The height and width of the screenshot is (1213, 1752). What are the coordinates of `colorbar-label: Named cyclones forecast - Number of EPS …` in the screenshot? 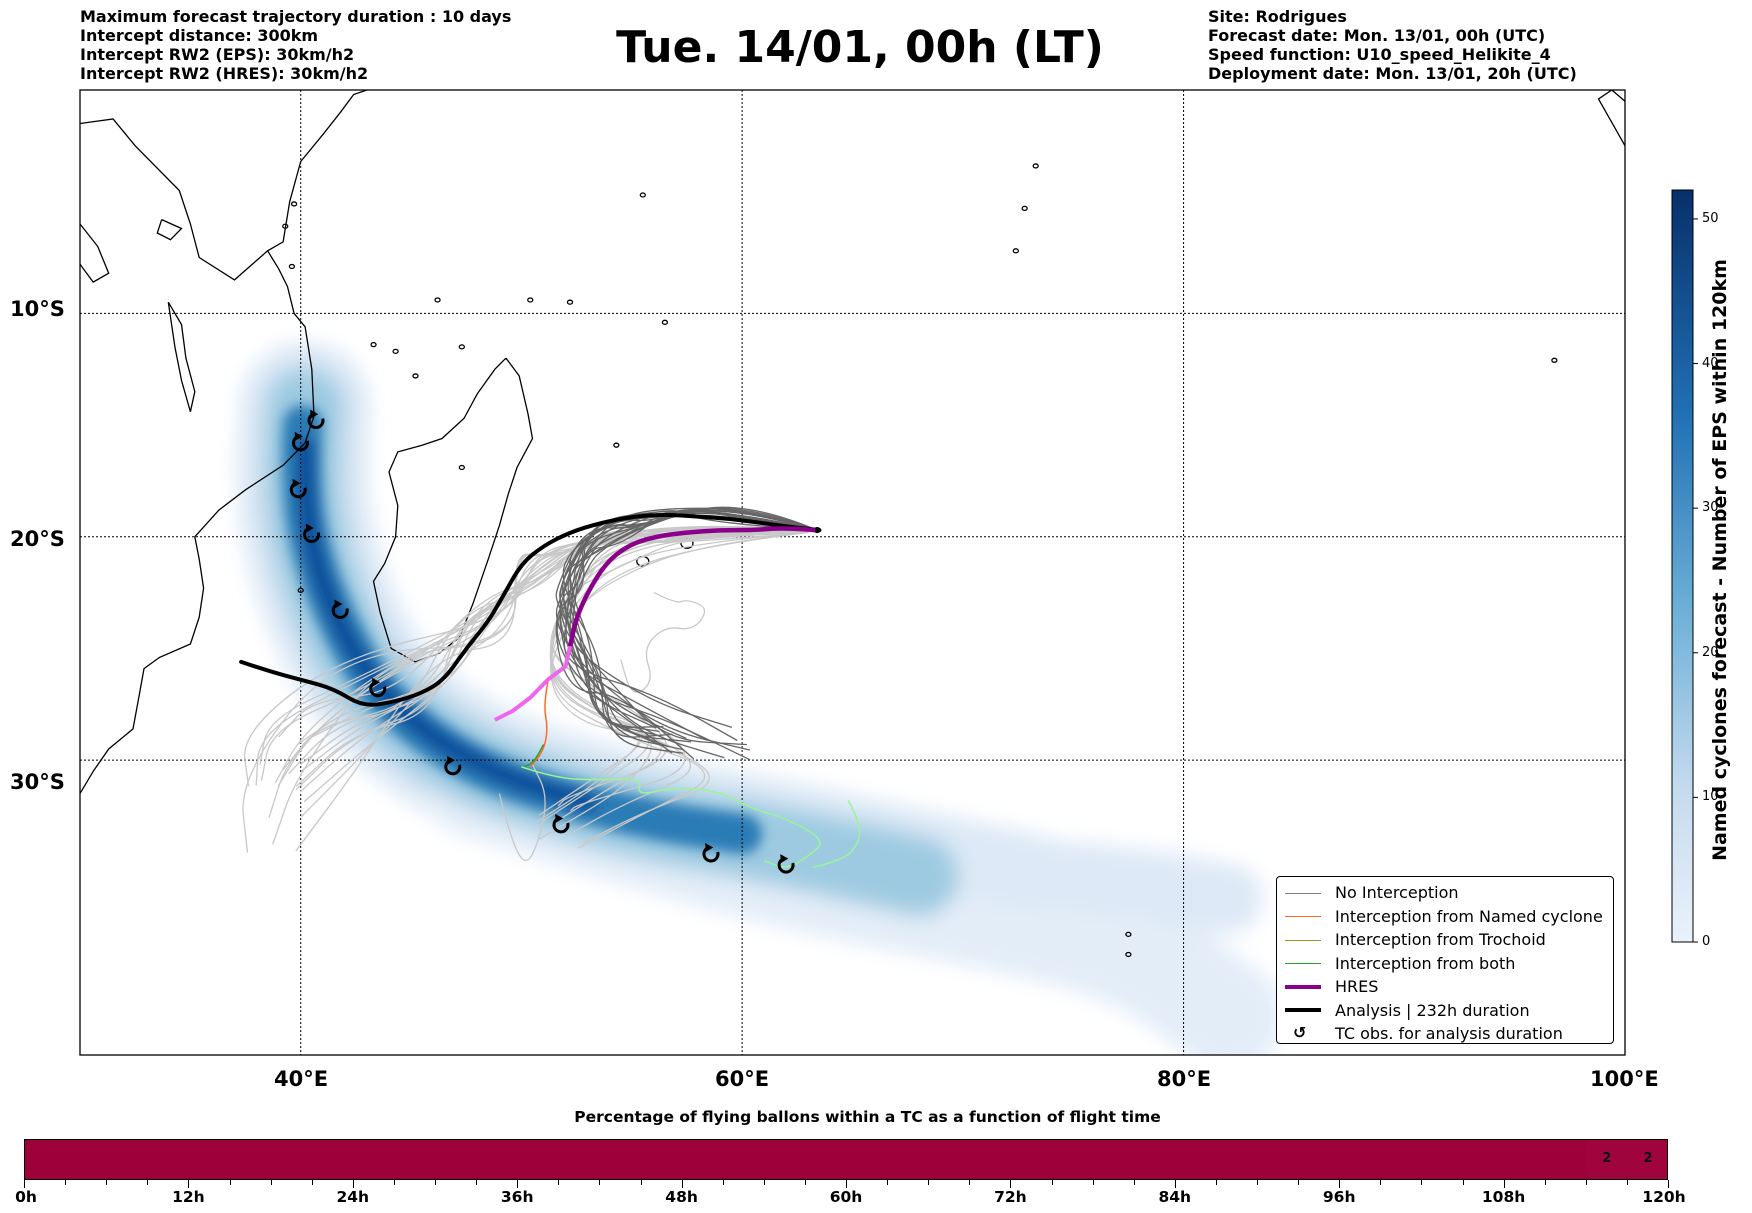 It's located at (1720, 560).